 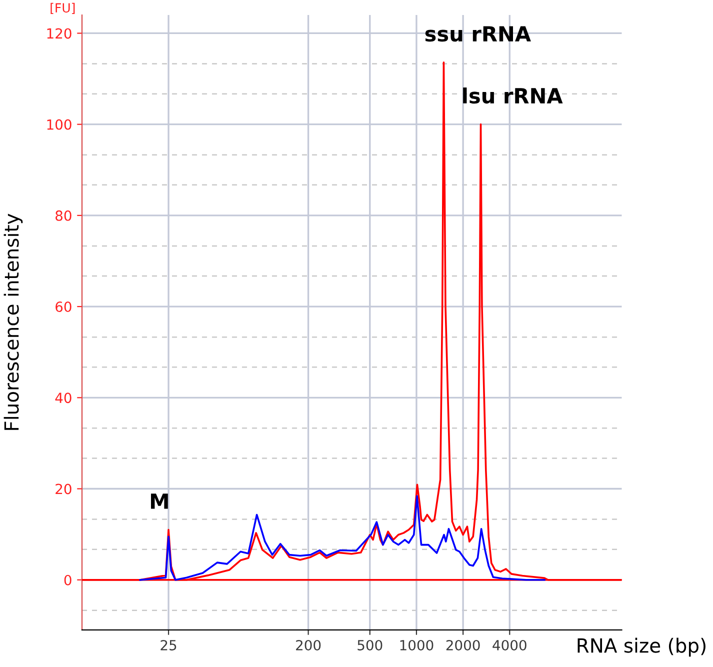 I want to click on x-axis-title: RNA size (bp), so click(x=642, y=647).